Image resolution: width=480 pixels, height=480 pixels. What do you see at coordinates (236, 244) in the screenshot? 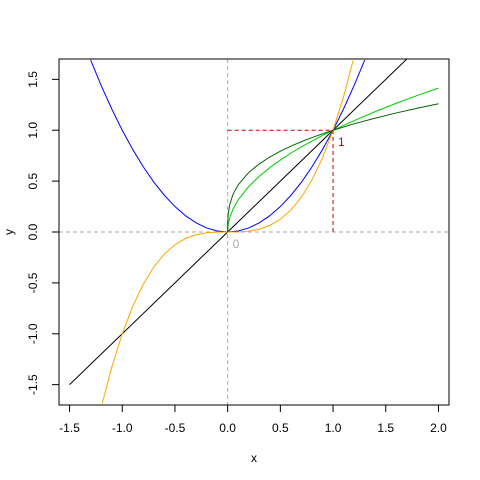
I see `annotation-label: 0` at bounding box center [236, 244].